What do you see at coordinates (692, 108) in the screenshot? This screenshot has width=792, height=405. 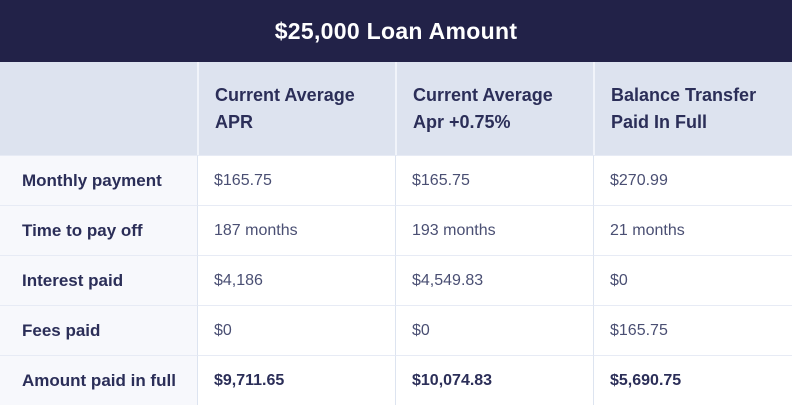 I see `column-header-balance-transfer: Balance Transfer Paid In Full` at bounding box center [692, 108].